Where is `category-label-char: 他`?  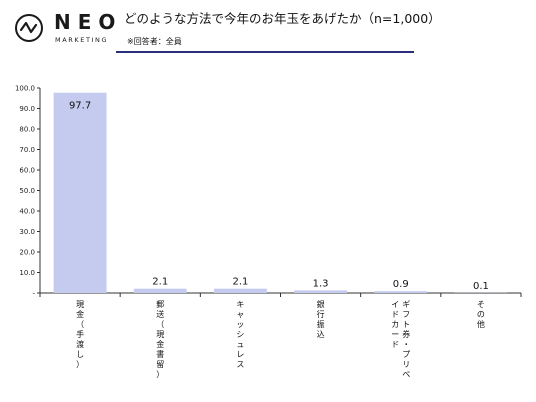
category-label-char: 他 is located at coordinates (481, 324).